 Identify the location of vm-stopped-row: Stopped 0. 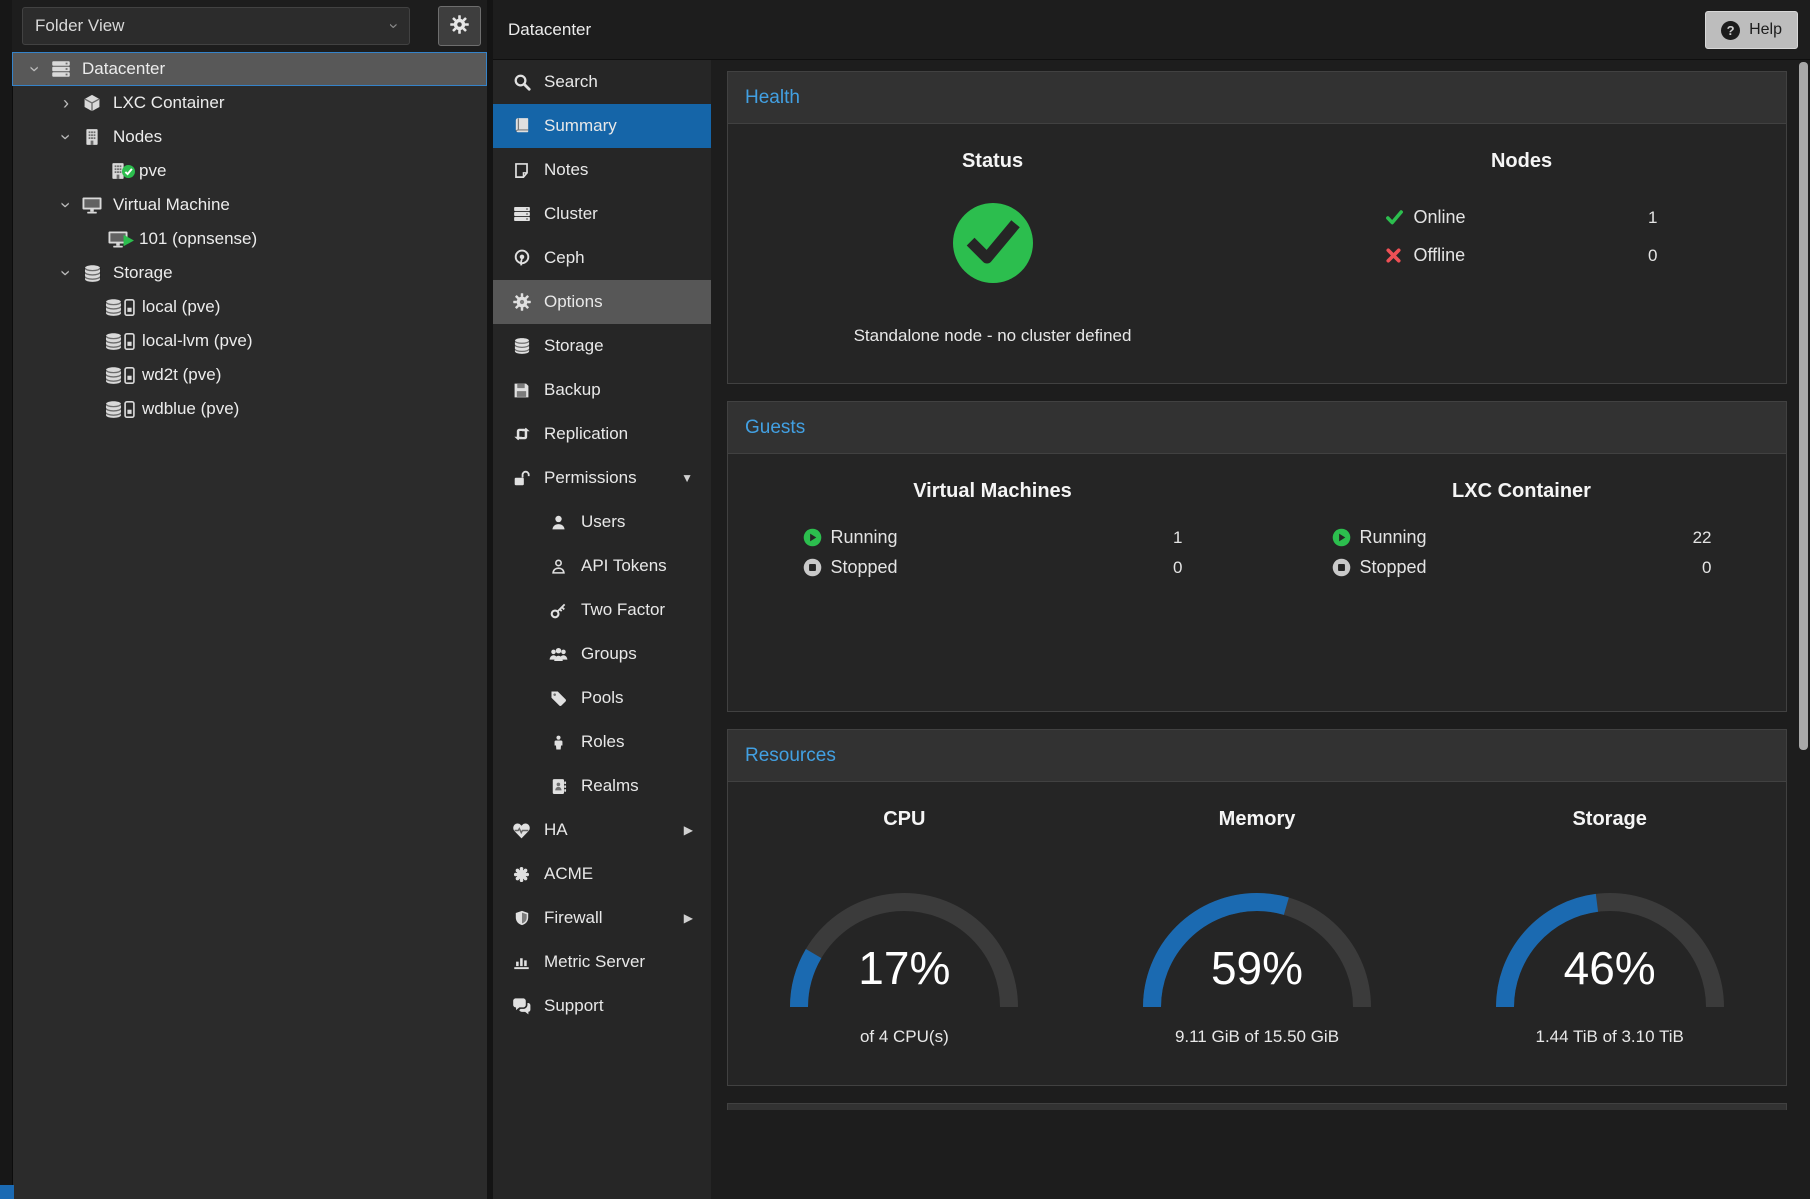
(993, 567).